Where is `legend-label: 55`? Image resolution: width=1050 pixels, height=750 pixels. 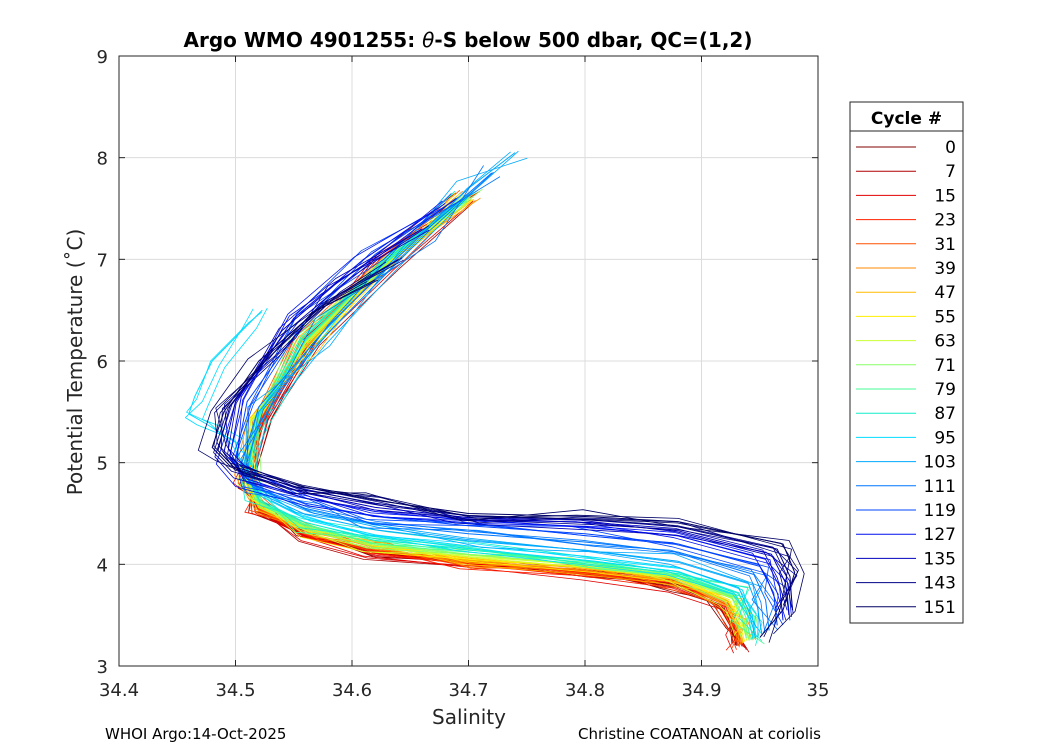
legend-label: 55 is located at coordinates (945, 317).